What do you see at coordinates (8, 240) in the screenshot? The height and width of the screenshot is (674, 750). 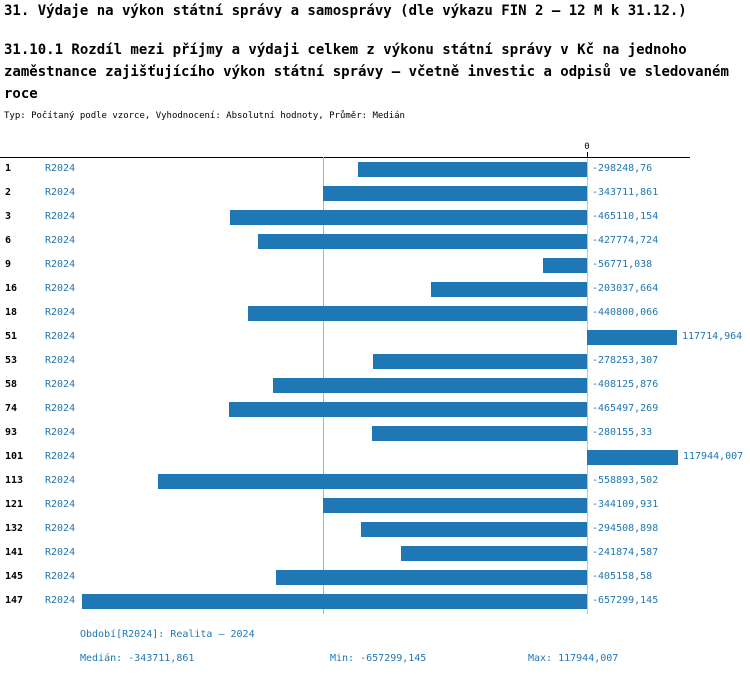 I see `row-number-label: 6` at bounding box center [8, 240].